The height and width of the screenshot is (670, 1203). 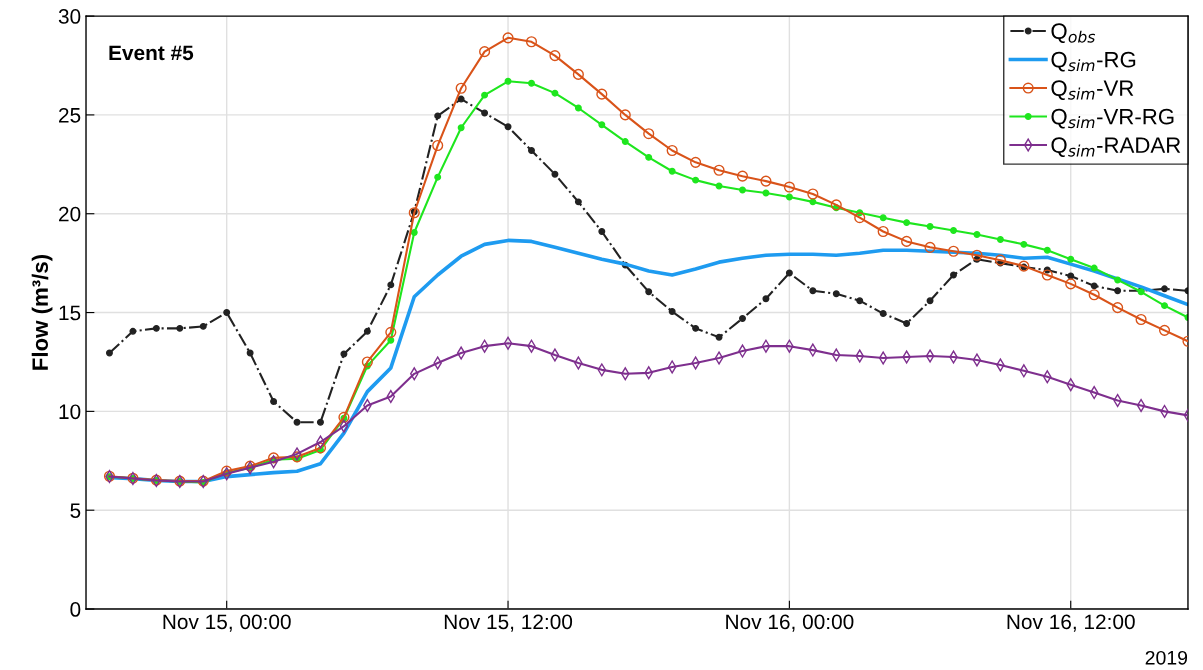 I want to click on legend-label: Q$_{sim}$-VR-RG, so click(x=1112, y=118).